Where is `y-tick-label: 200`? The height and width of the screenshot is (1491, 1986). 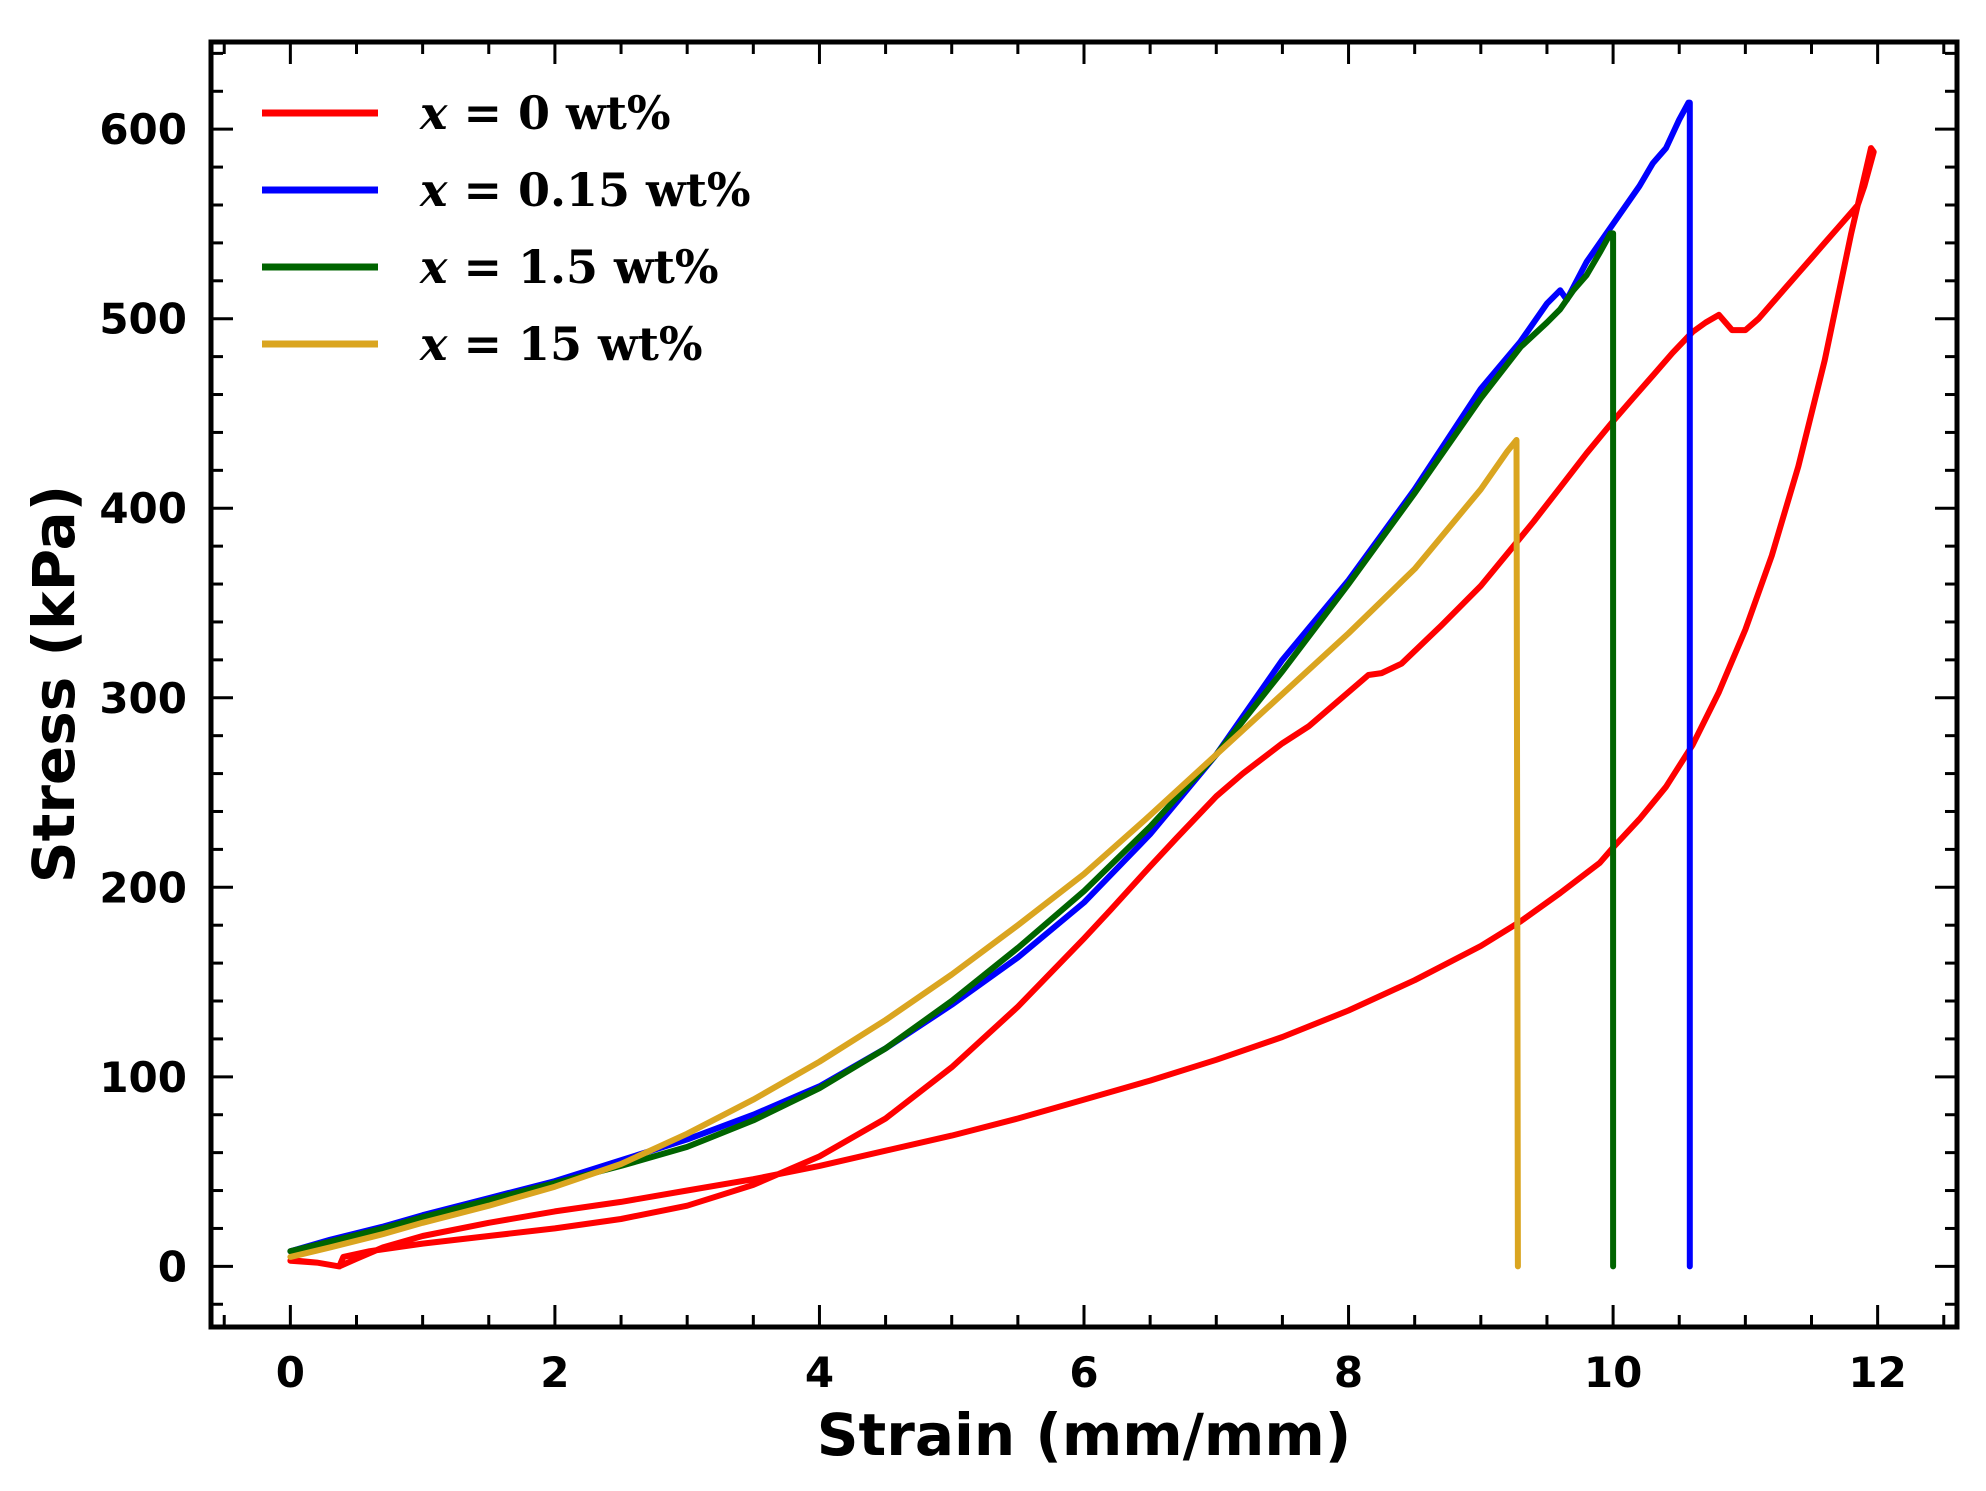 y-tick-label: 200 is located at coordinates (143, 887).